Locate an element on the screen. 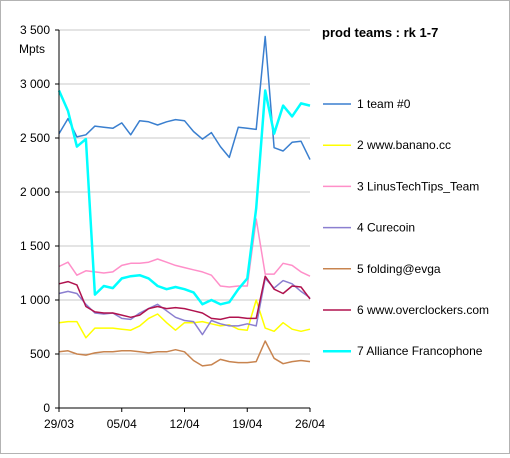 The width and height of the screenshot is (510, 458). chart-title: prod teams : rk 1-7 is located at coordinates (380, 32).